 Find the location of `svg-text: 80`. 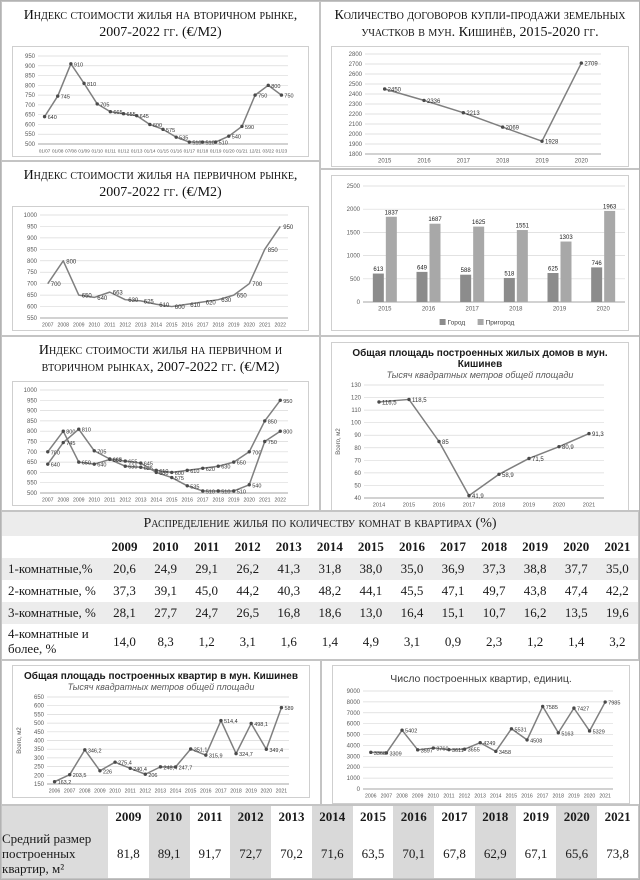

svg-text: 80 is located at coordinates (357, 449).